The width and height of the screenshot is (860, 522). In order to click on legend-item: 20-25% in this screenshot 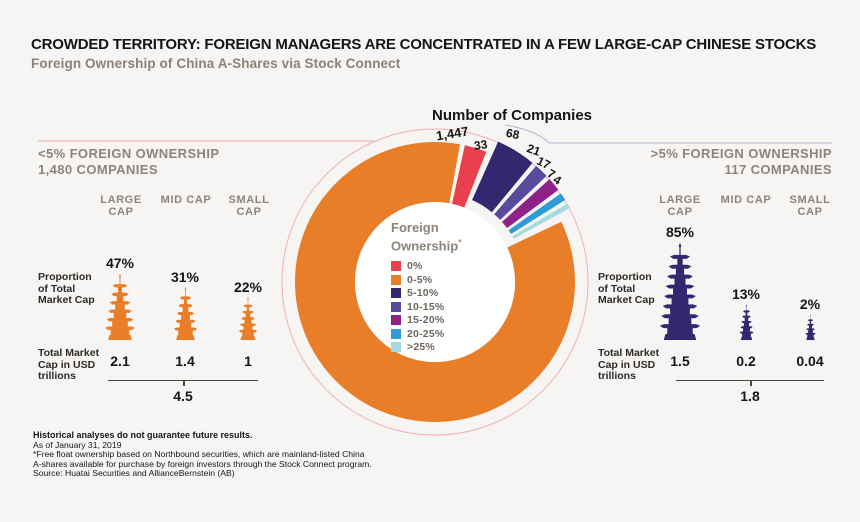, I will do `click(446, 334)`.